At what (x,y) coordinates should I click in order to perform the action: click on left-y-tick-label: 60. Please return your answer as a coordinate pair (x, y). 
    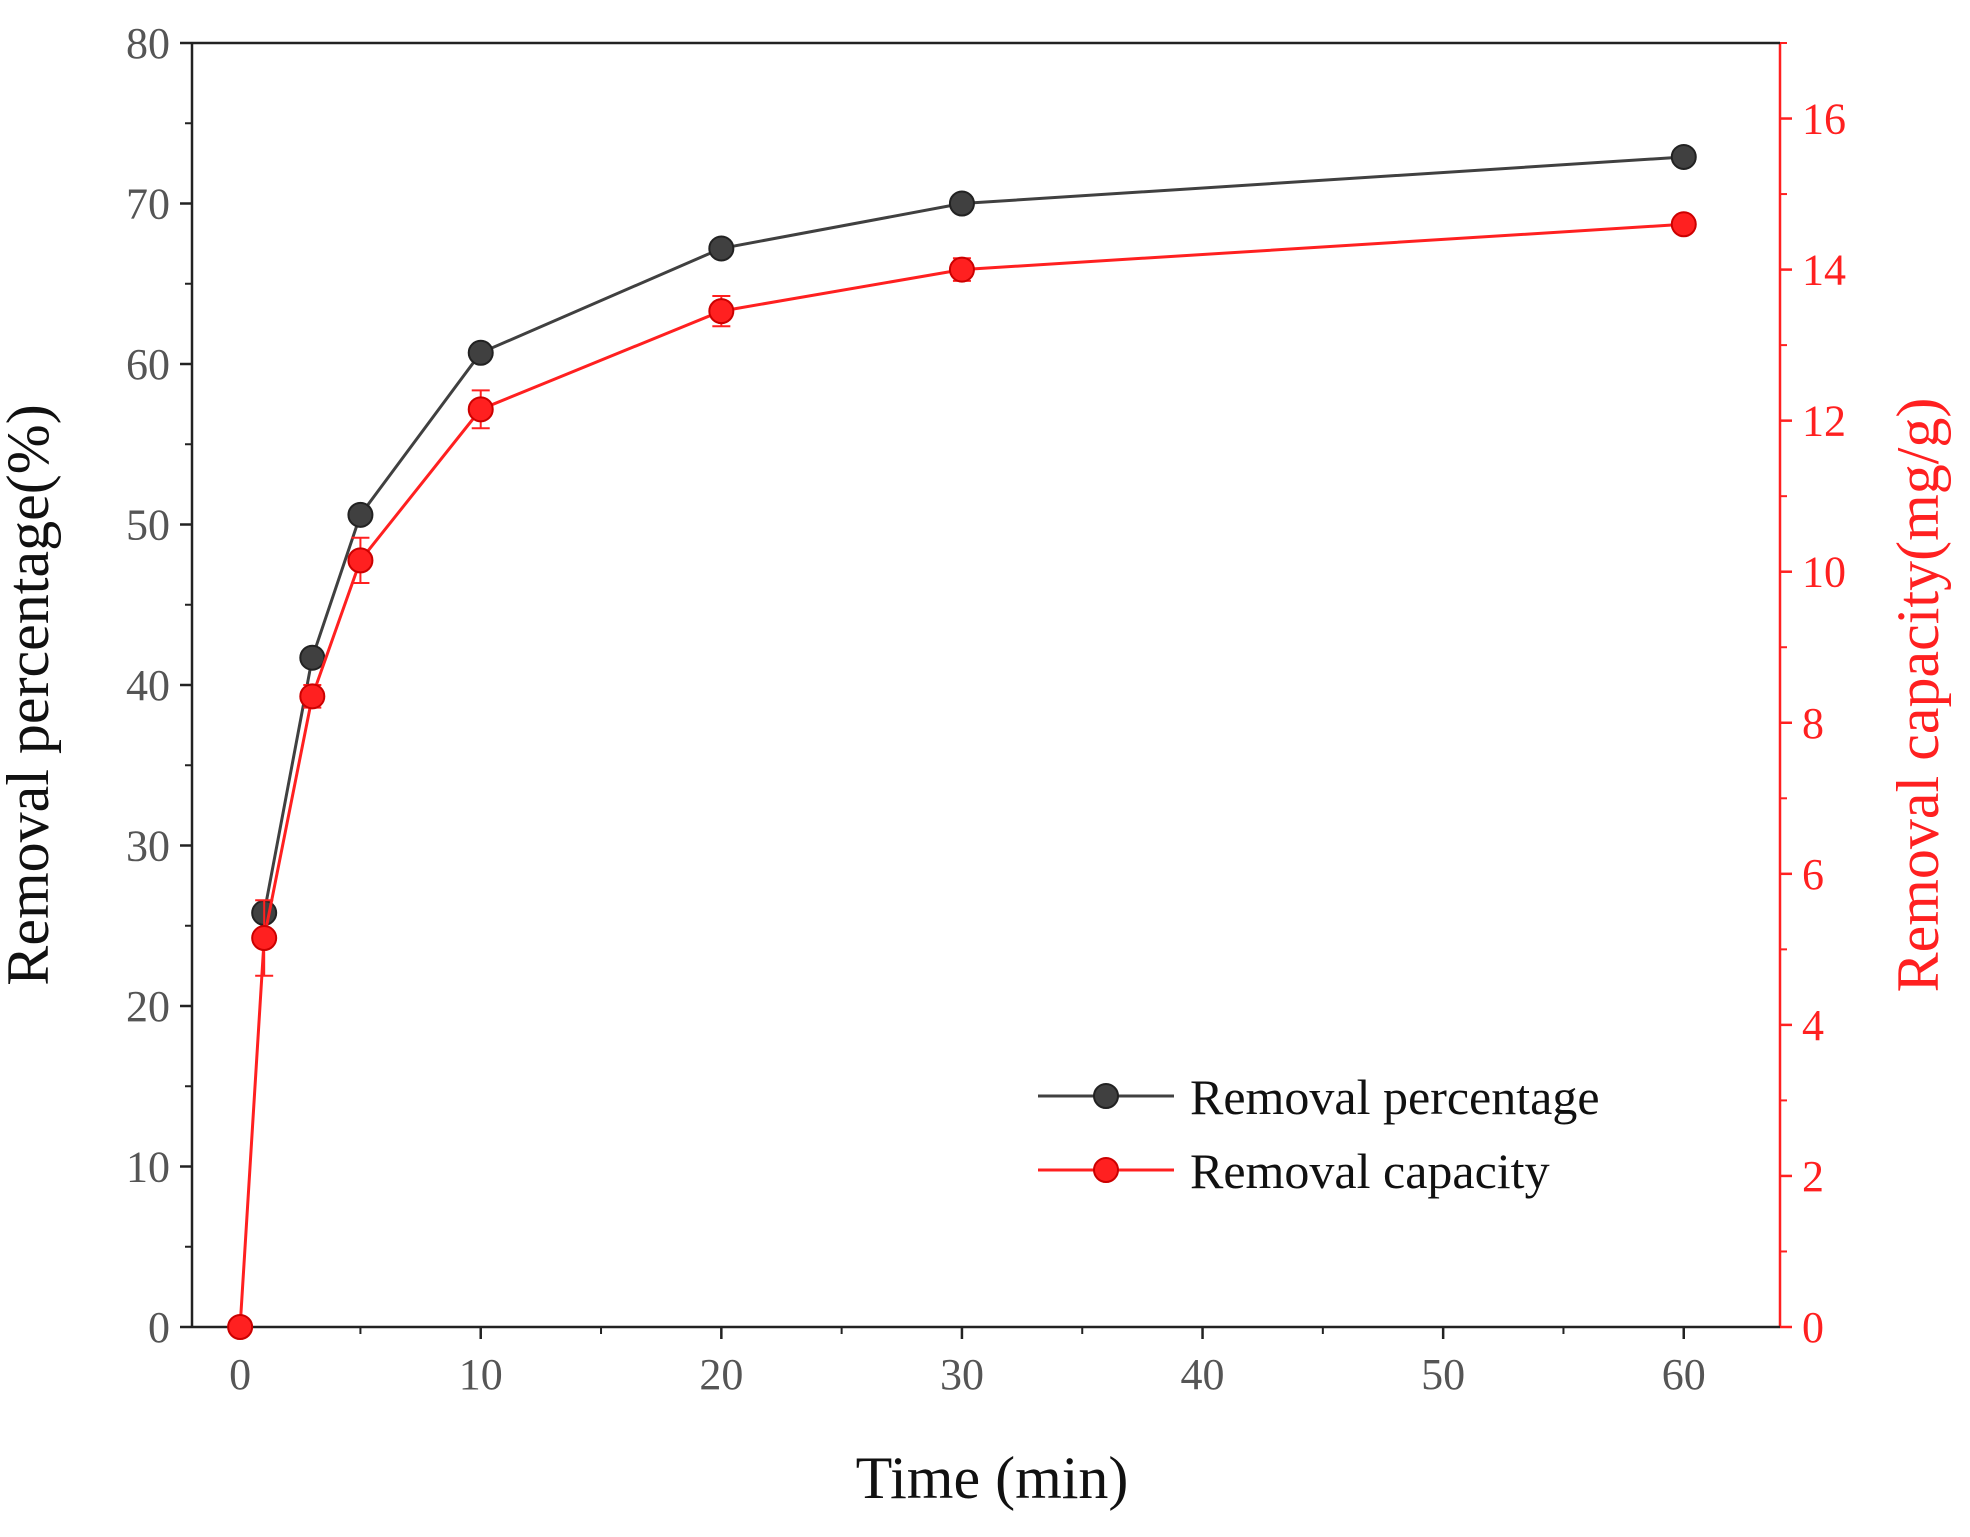
    Looking at the image, I should click on (148, 364).